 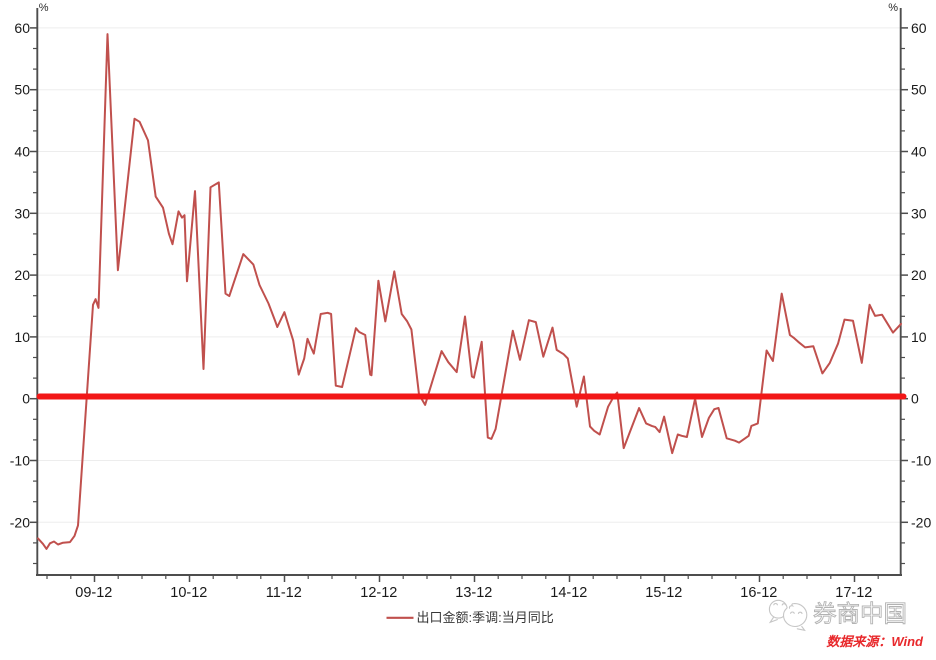 What do you see at coordinates (188, 593) in the screenshot?
I see `svg-text: 10-12` at bounding box center [188, 593].